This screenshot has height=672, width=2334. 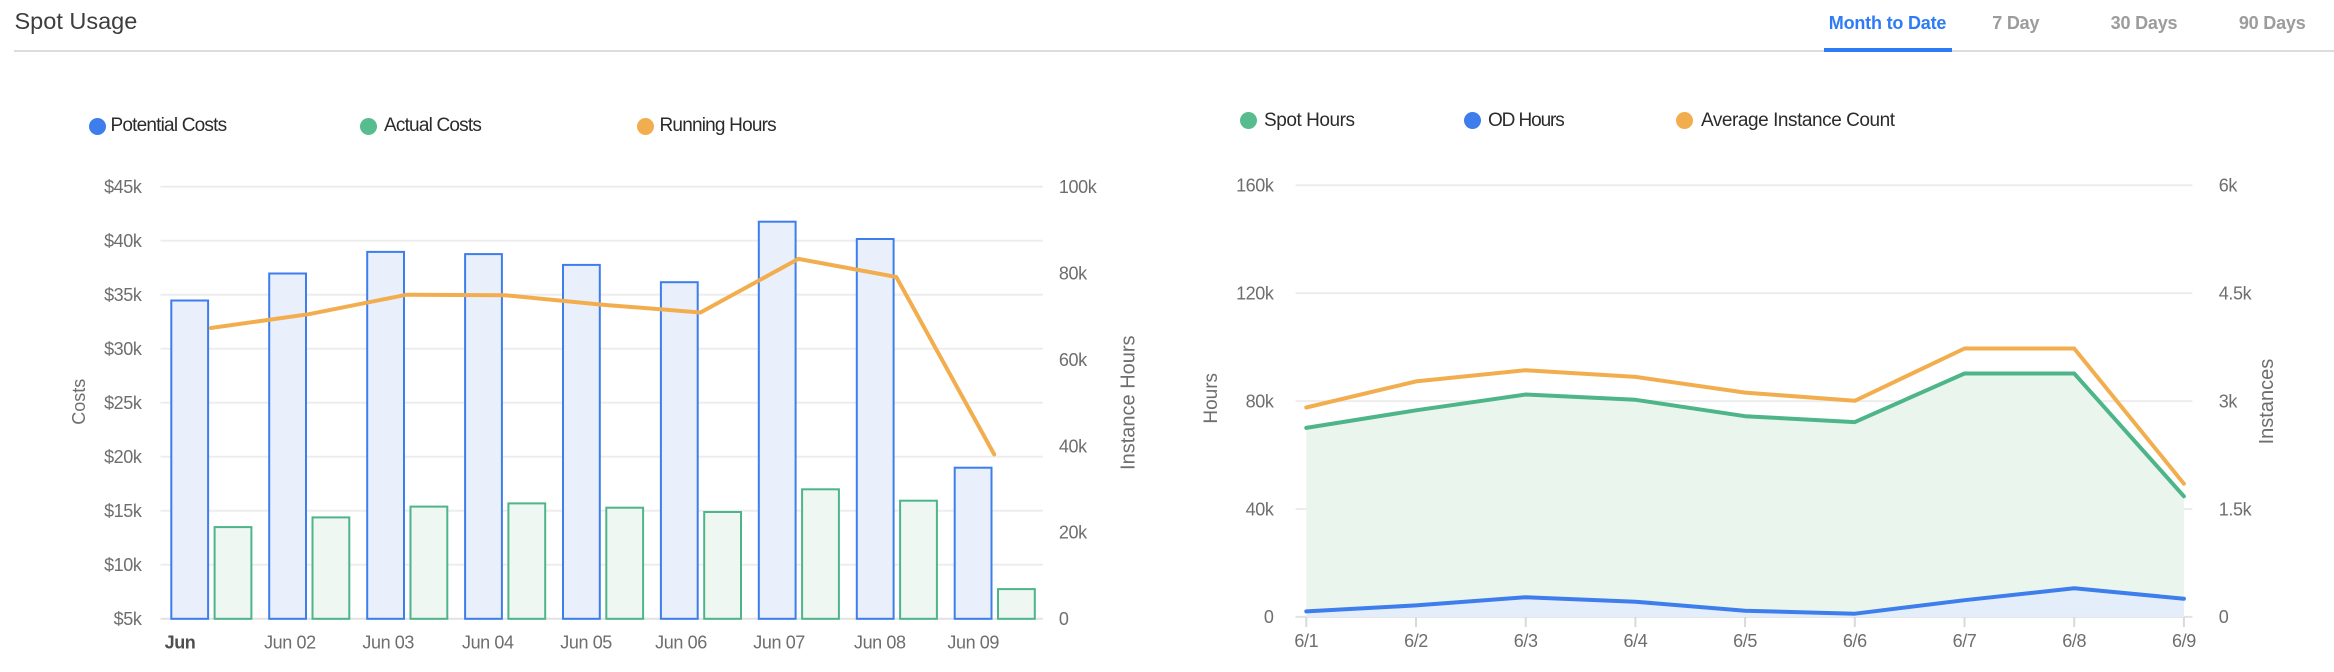 What do you see at coordinates (123, 565) in the screenshot?
I see `svg-text: $10k` at bounding box center [123, 565].